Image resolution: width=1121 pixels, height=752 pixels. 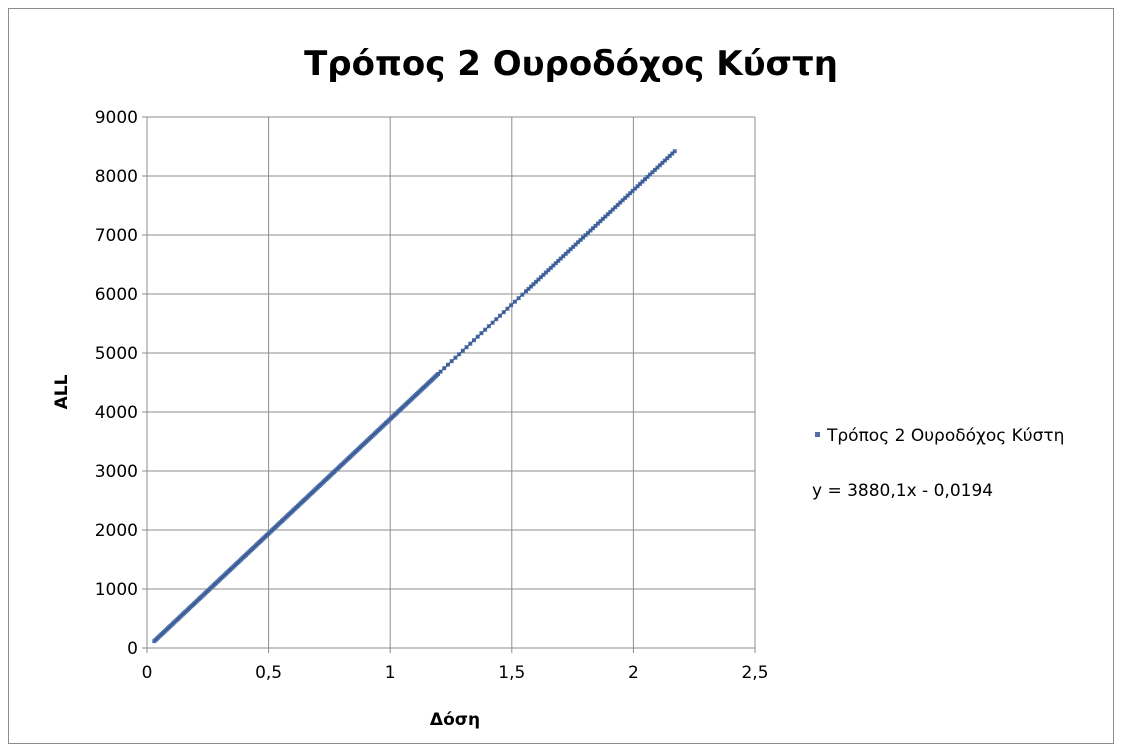 What do you see at coordinates (268, 673) in the screenshot?
I see `x-tick-label: 0,5` at bounding box center [268, 673].